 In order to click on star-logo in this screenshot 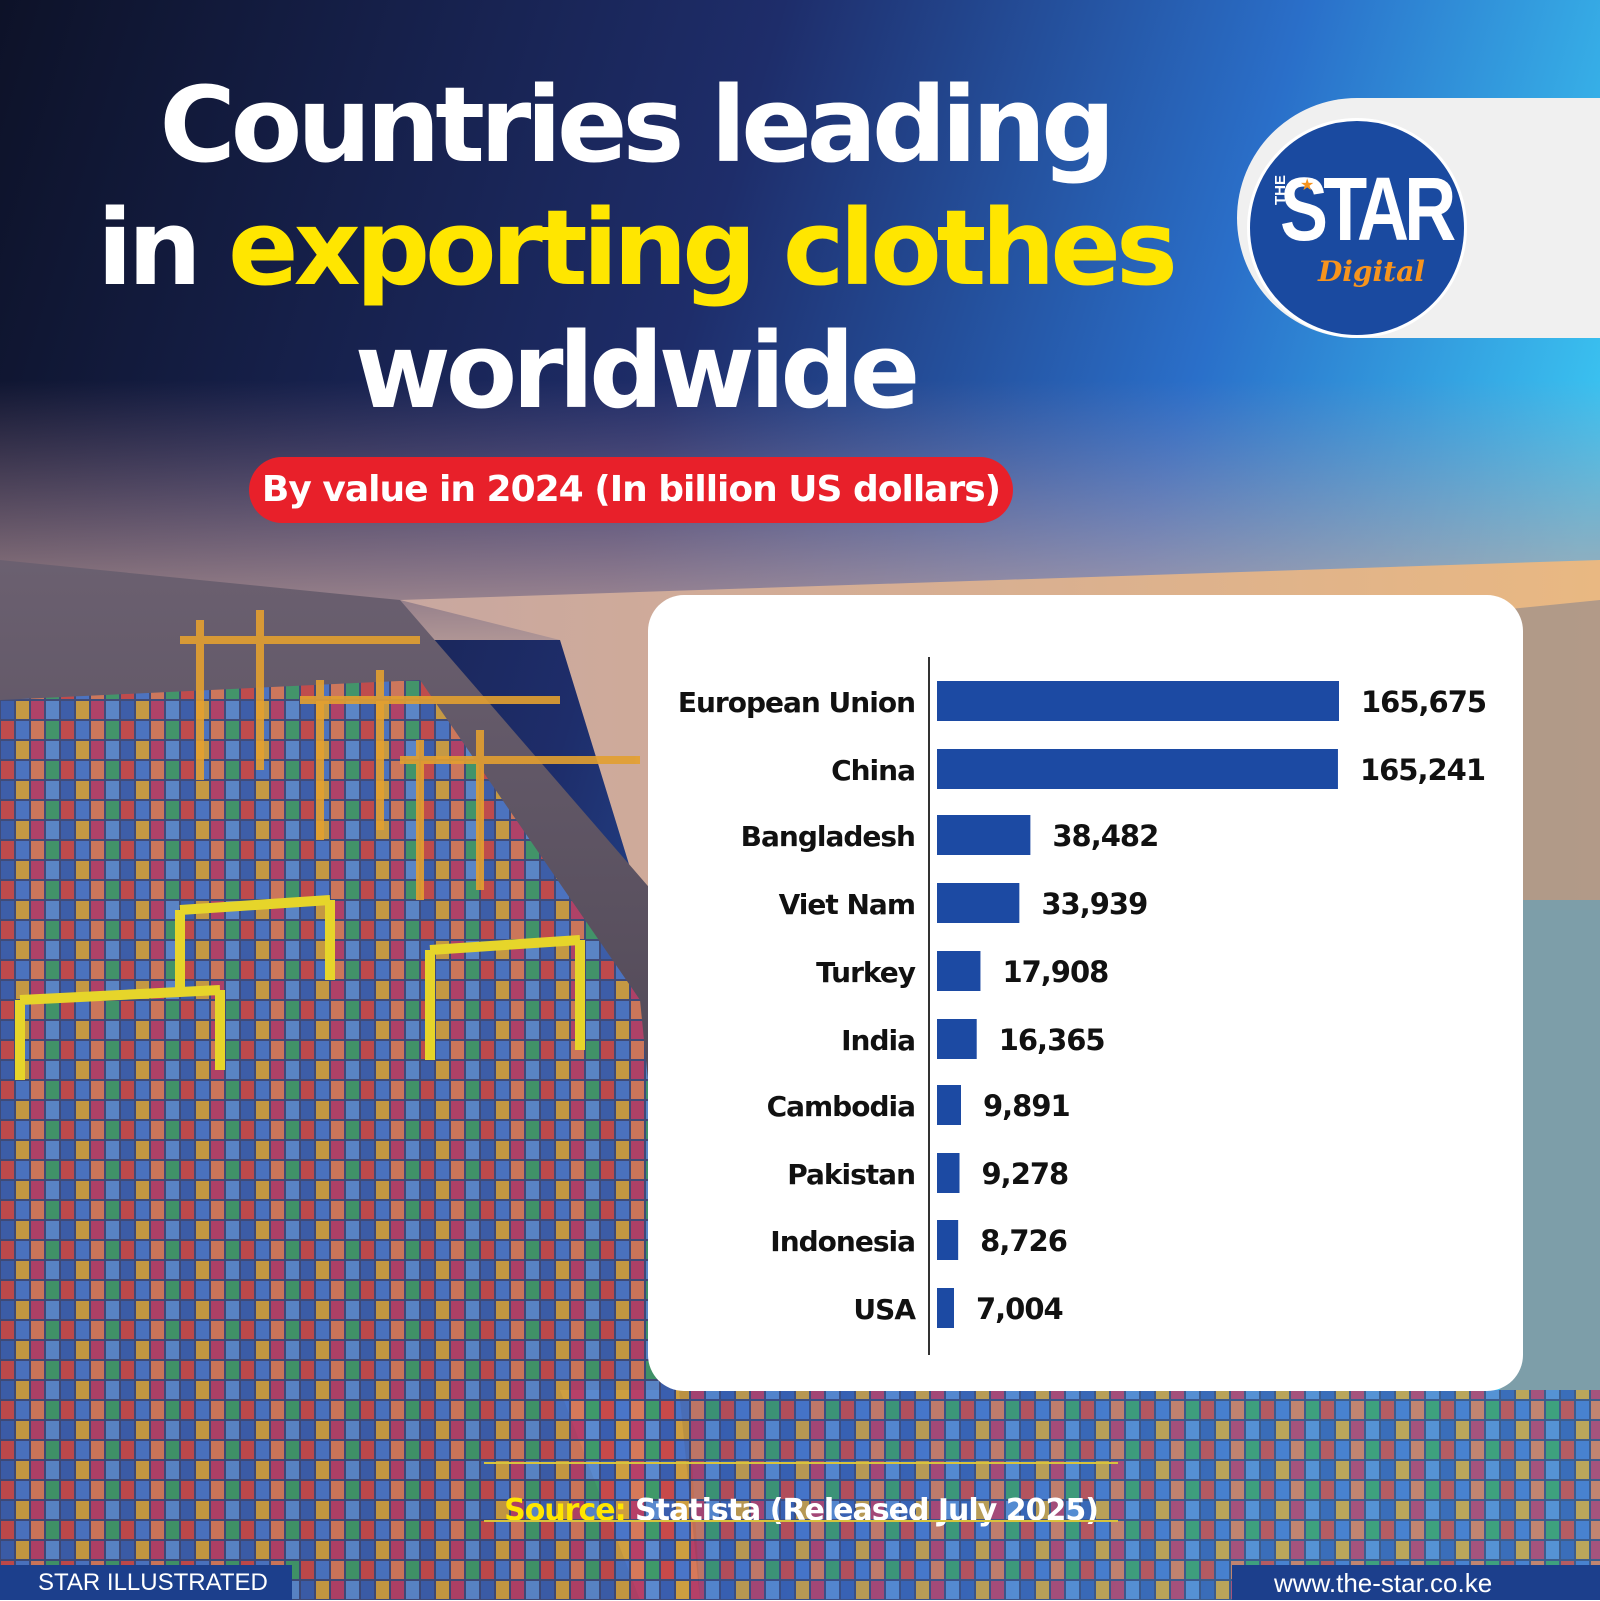, I will do `click(1357, 228)`.